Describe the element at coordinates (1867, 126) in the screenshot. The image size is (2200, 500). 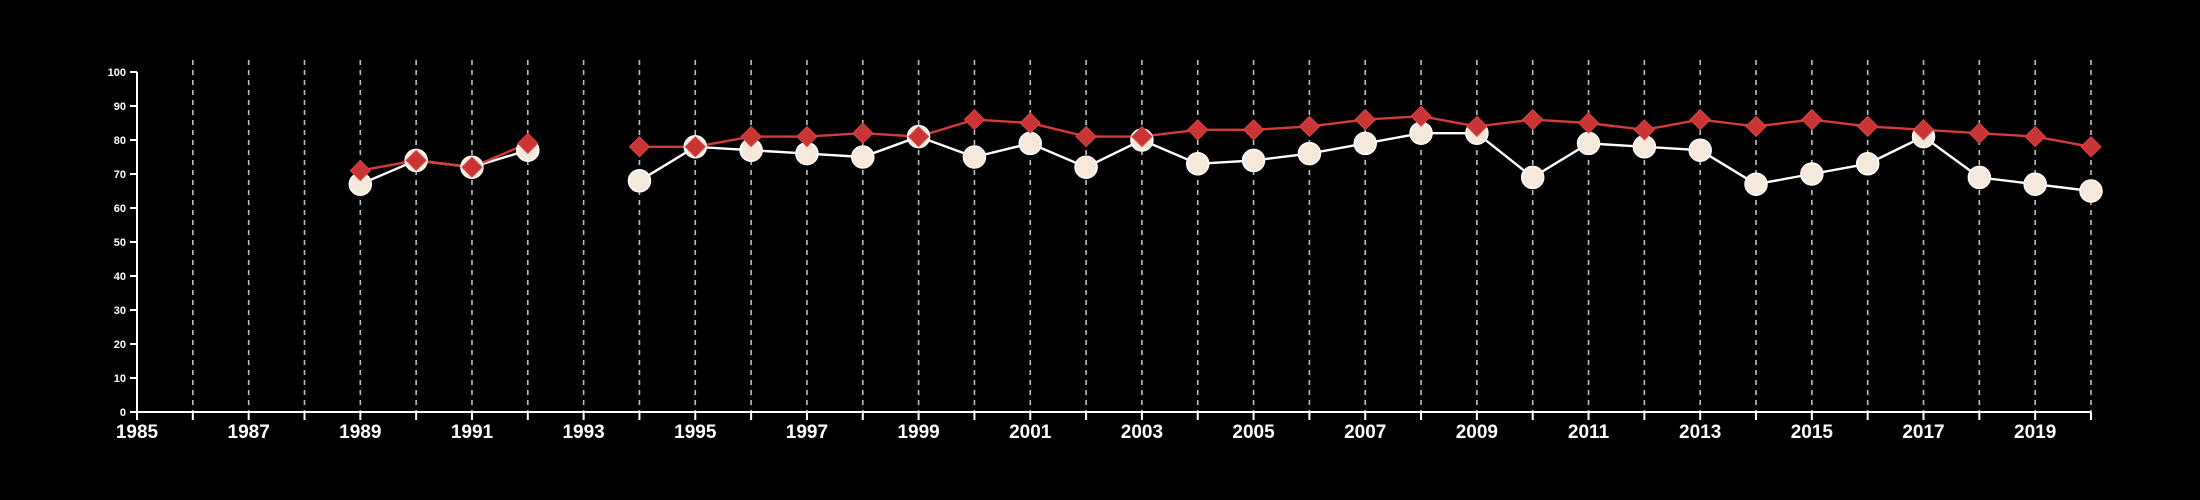
I see `series-2-point-2016` at that location.